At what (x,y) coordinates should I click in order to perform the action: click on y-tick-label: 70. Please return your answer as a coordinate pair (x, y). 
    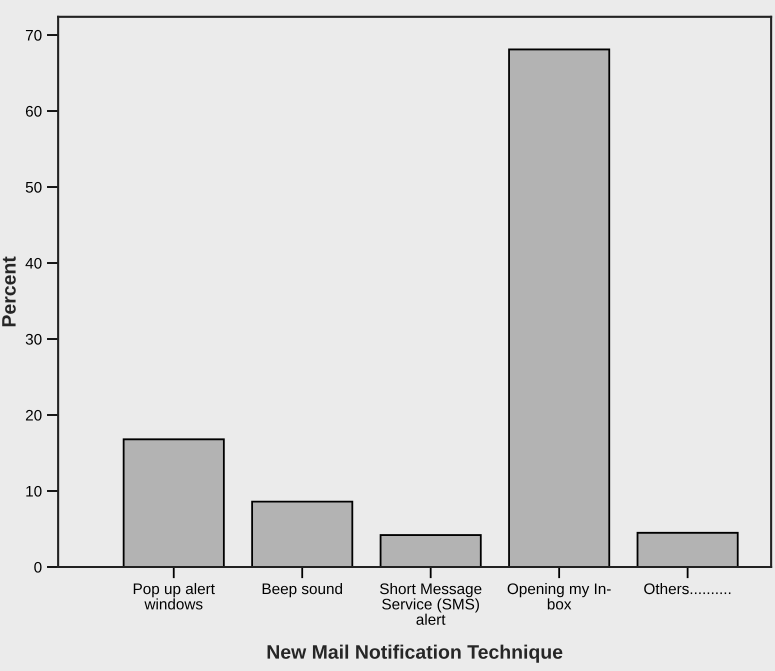
    Looking at the image, I should click on (34, 35).